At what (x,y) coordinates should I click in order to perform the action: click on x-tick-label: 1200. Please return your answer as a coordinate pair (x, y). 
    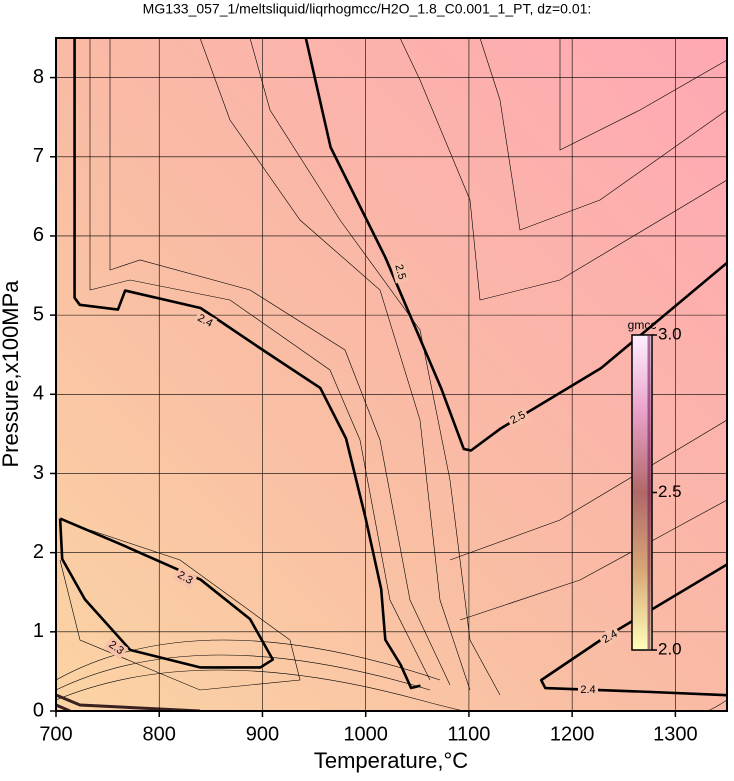
    Looking at the image, I should click on (572, 734).